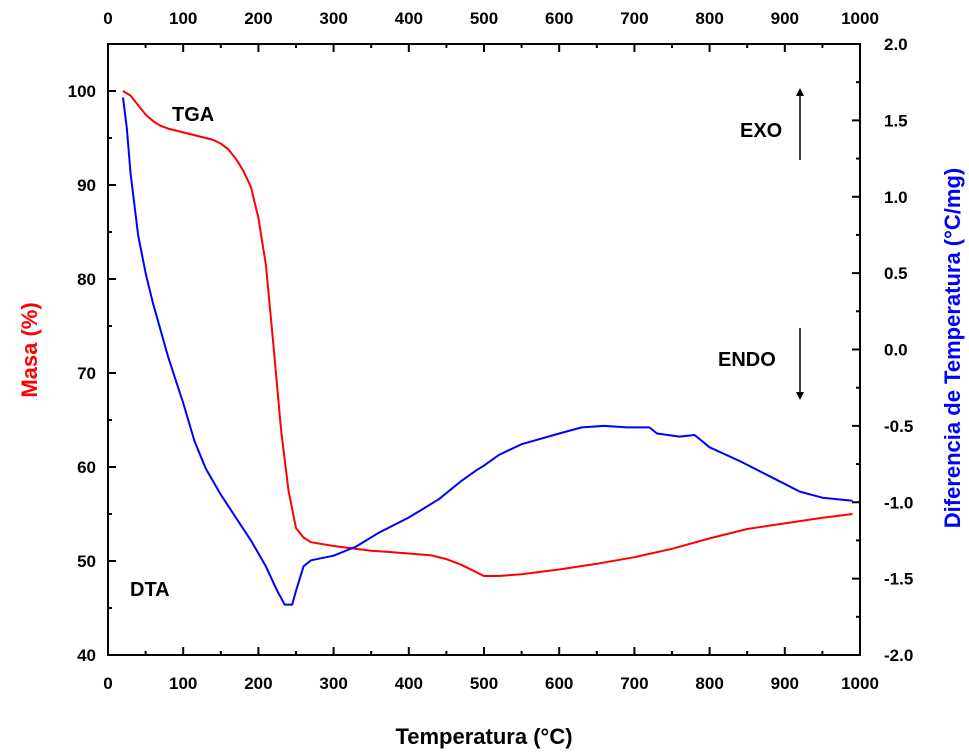 The image size is (969, 756). I want to click on y-right-tick-label: 1.5, so click(896, 120).